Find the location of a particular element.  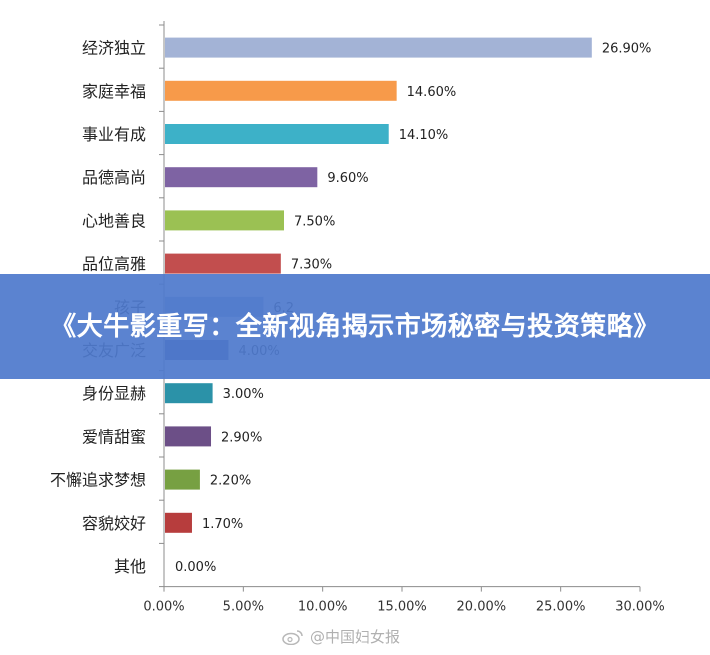

value-label: 14.60% is located at coordinates (432, 92).